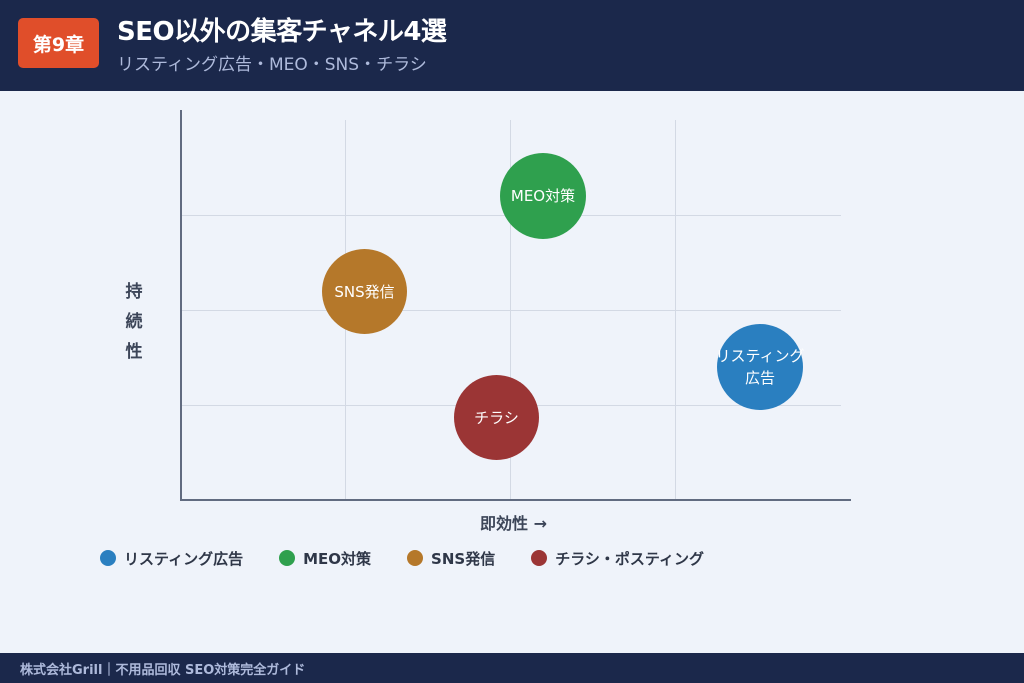  Describe the element at coordinates (325, 558) in the screenshot. I see `legend-item-meo: MEO対策` at that location.